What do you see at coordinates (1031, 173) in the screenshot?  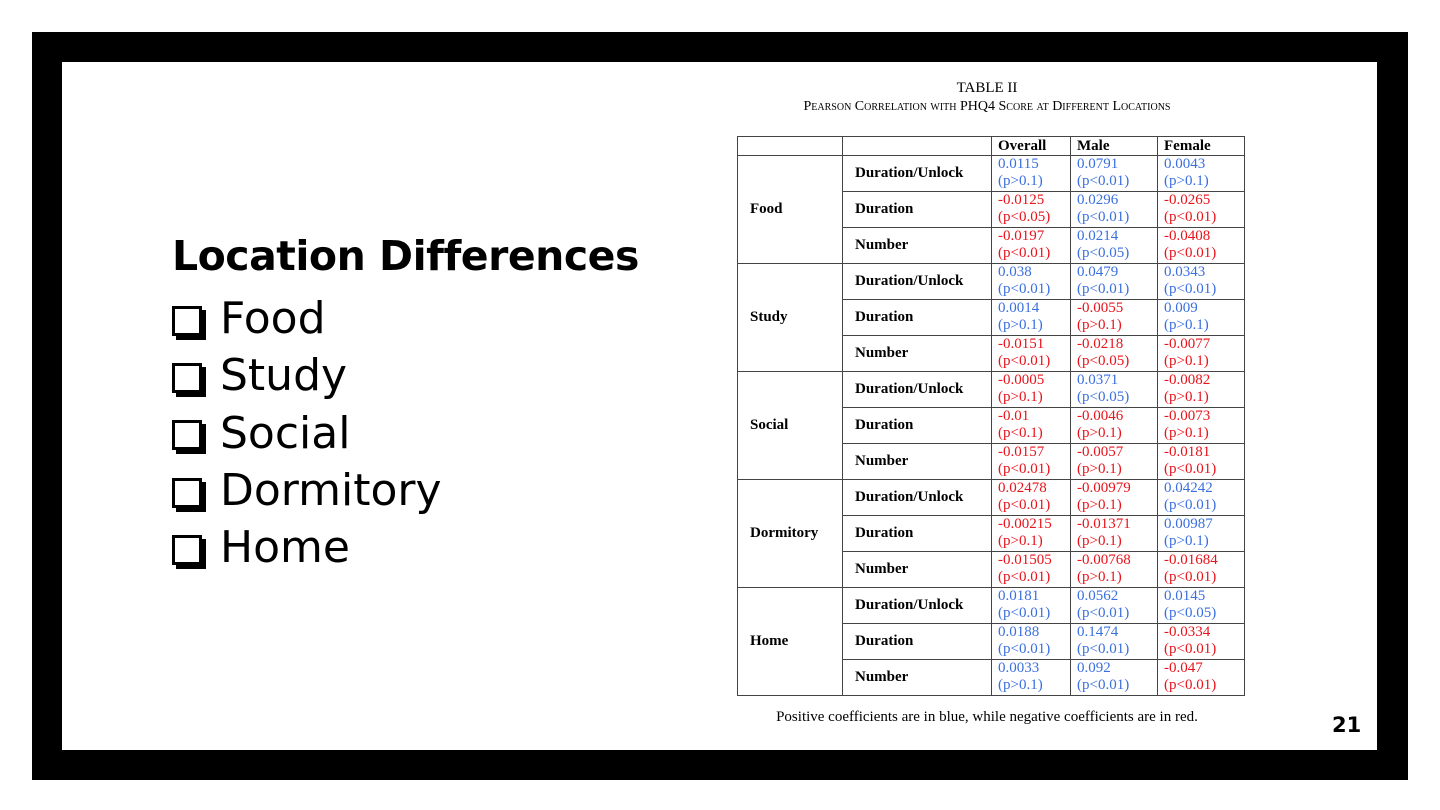 I see `coefficient-cell: 0.0115 (p>0.1)` at bounding box center [1031, 173].